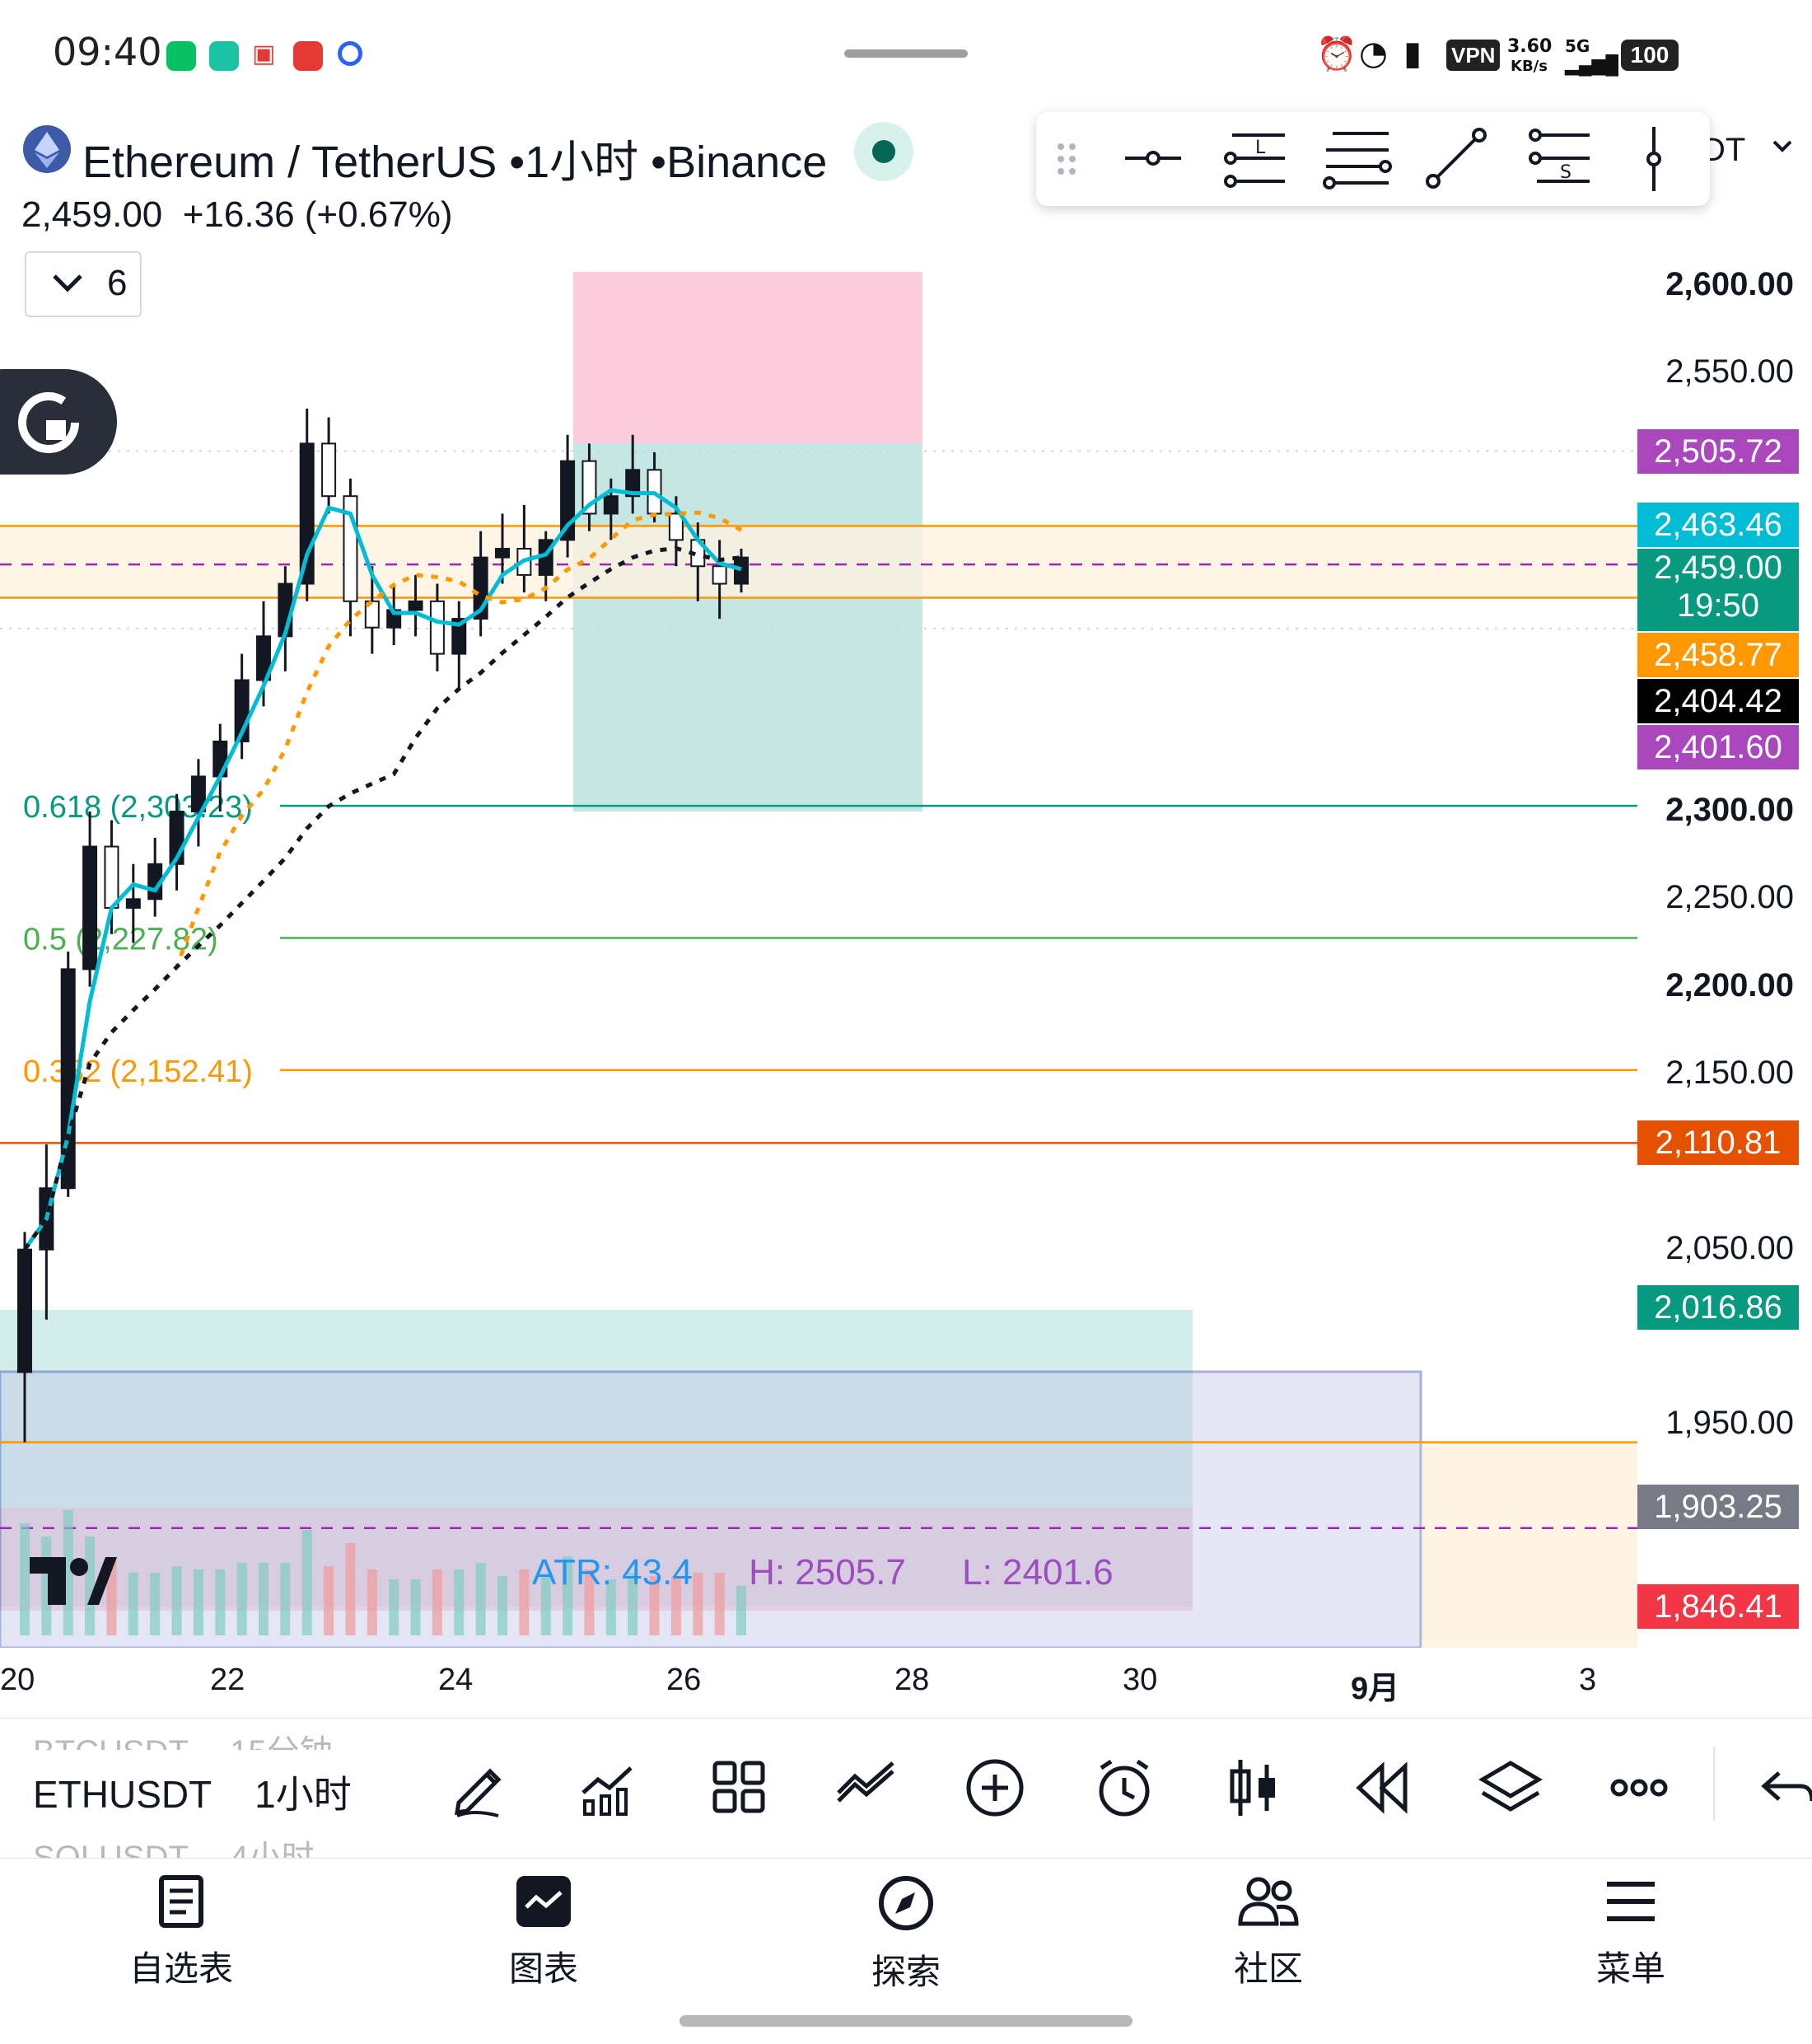  What do you see at coordinates (174, 1845) in the screenshot?
I see `symbol-row-sol: SOLUSDT 4小时` at bounding box center [174, 1845].